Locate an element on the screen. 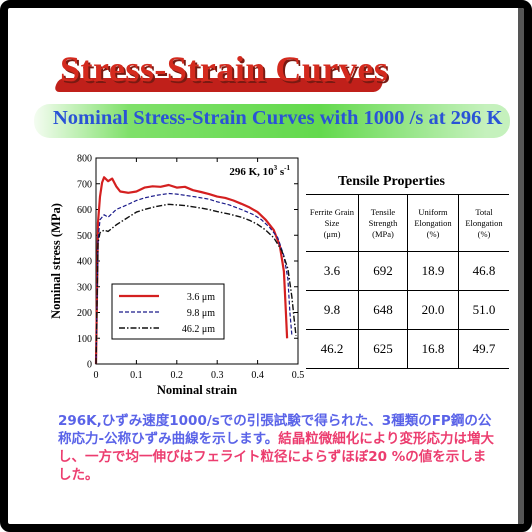  legend-box is located at coordinates (168, 311).